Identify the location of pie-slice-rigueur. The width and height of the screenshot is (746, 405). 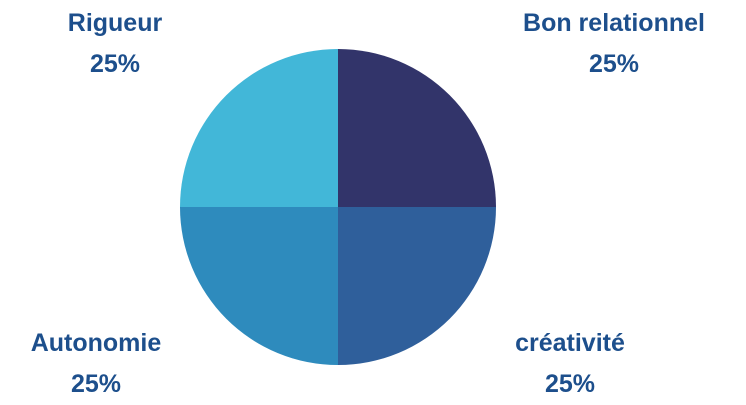
(259, 128).